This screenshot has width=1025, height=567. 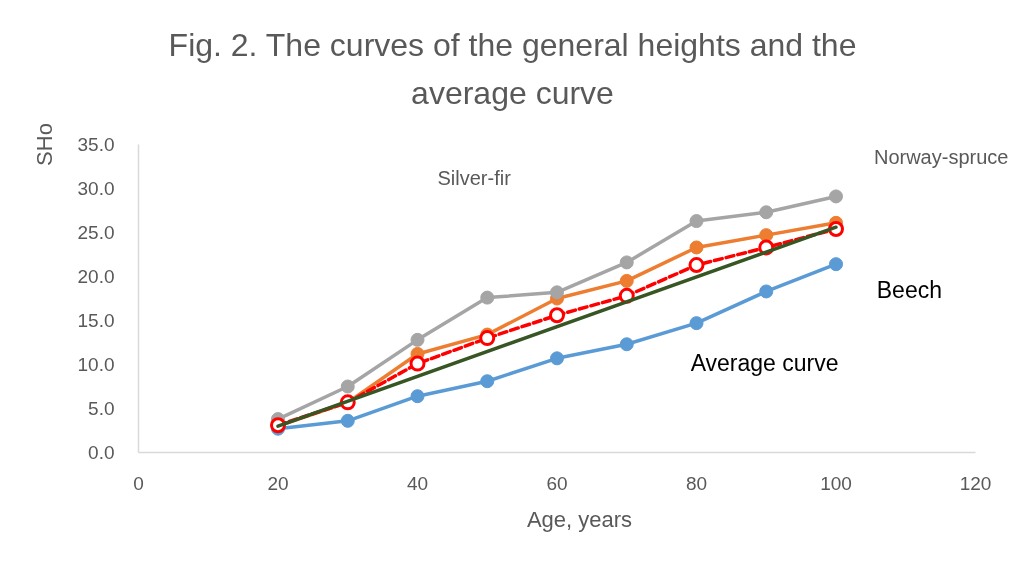 What do you see at coordinates (941, 156) in the screenshot?
I see `annotation: Norway-spruce` at bounding box center [941, 156].